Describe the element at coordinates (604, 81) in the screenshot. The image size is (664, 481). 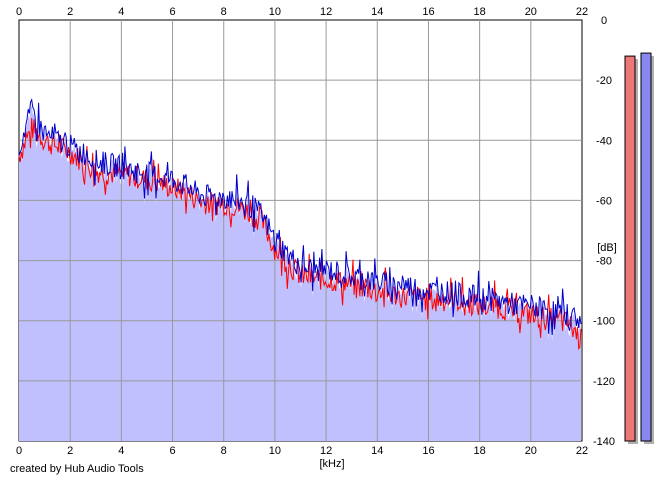
I see `y-tick-label: -20` at that location.